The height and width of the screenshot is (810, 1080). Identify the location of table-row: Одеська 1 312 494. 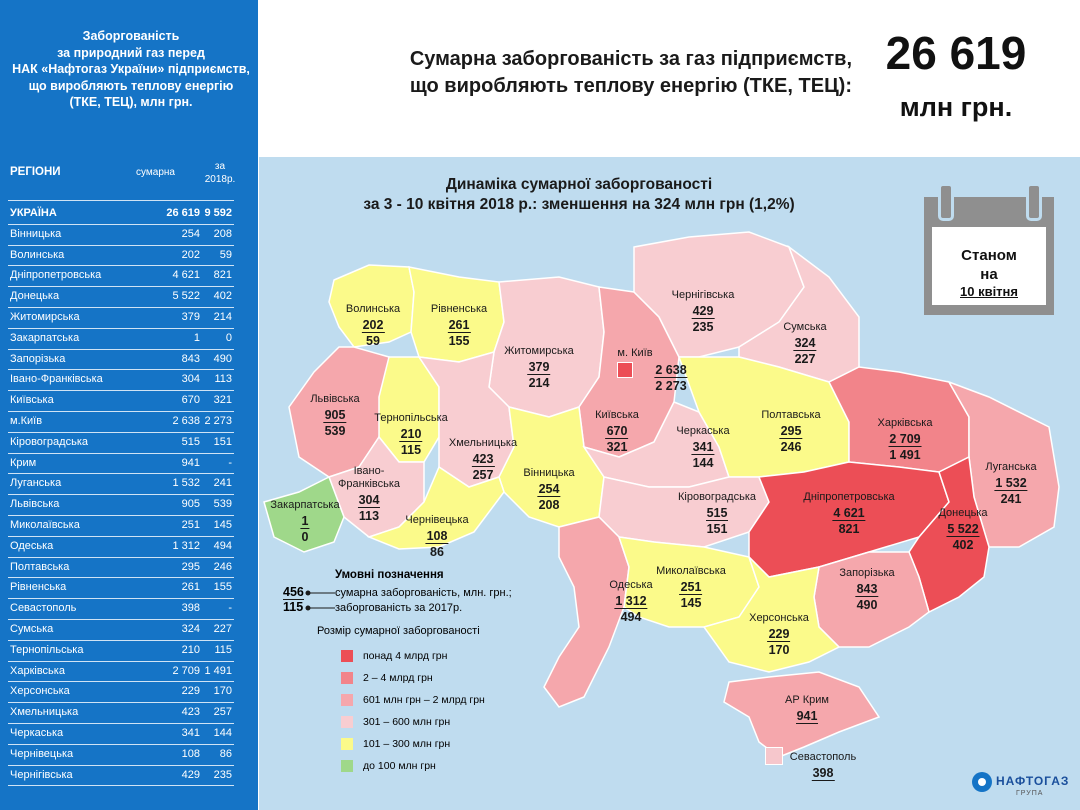
(121, 547).